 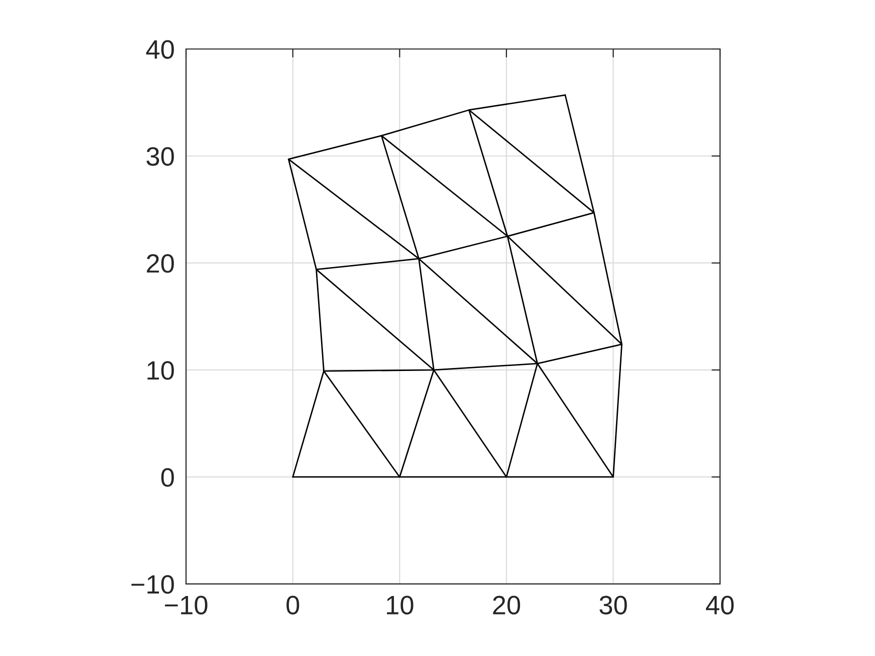 What do you see at coordinates (720, 605) in the screenshot?
I see `x-tick-label: 40` at bounding box center [720, 605].